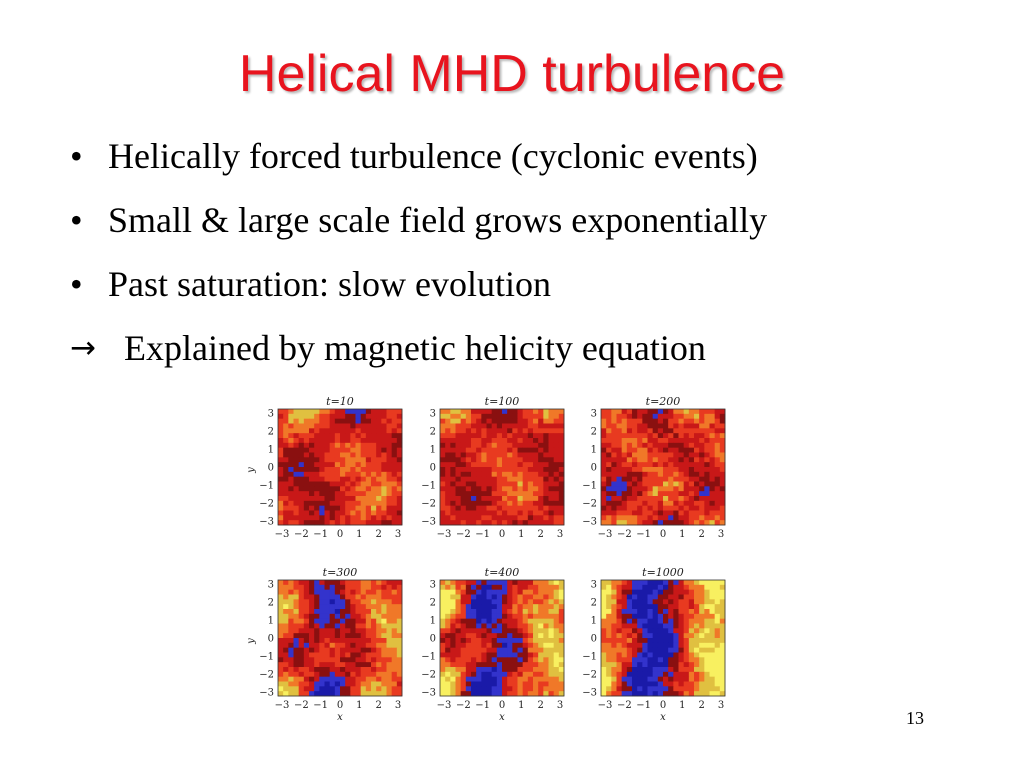 Image resolution: width=1024 pixels, height=768 pixels. Describe the element at coordinates (502, 572) in the screenshot. I see `panel-time-label: t=400` at that location.